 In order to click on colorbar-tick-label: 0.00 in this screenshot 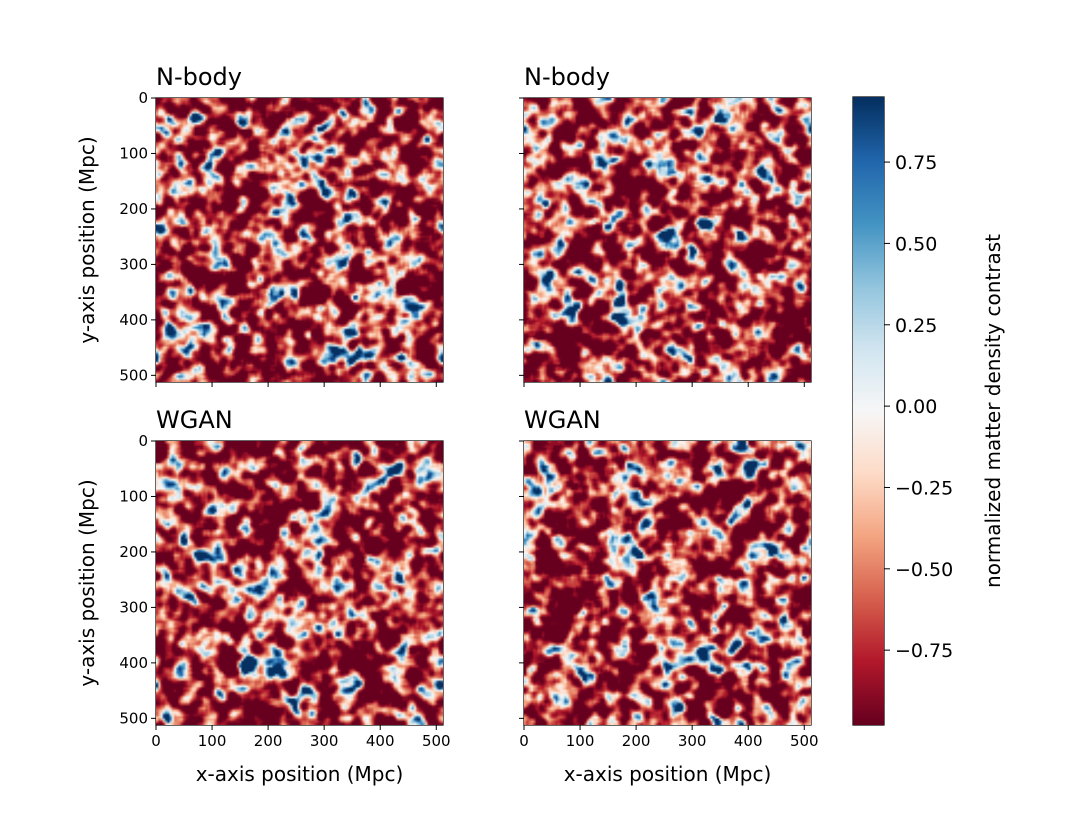, I will do `click(916, 407)`.